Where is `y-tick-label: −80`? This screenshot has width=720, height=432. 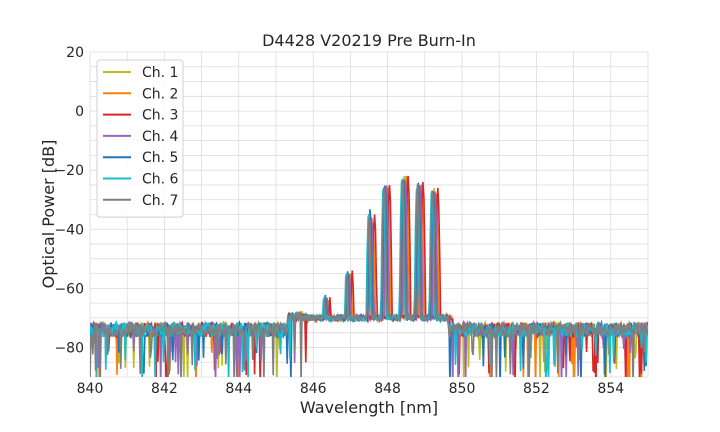
y-tick-label: −80 is located at coordinates (69, 348).